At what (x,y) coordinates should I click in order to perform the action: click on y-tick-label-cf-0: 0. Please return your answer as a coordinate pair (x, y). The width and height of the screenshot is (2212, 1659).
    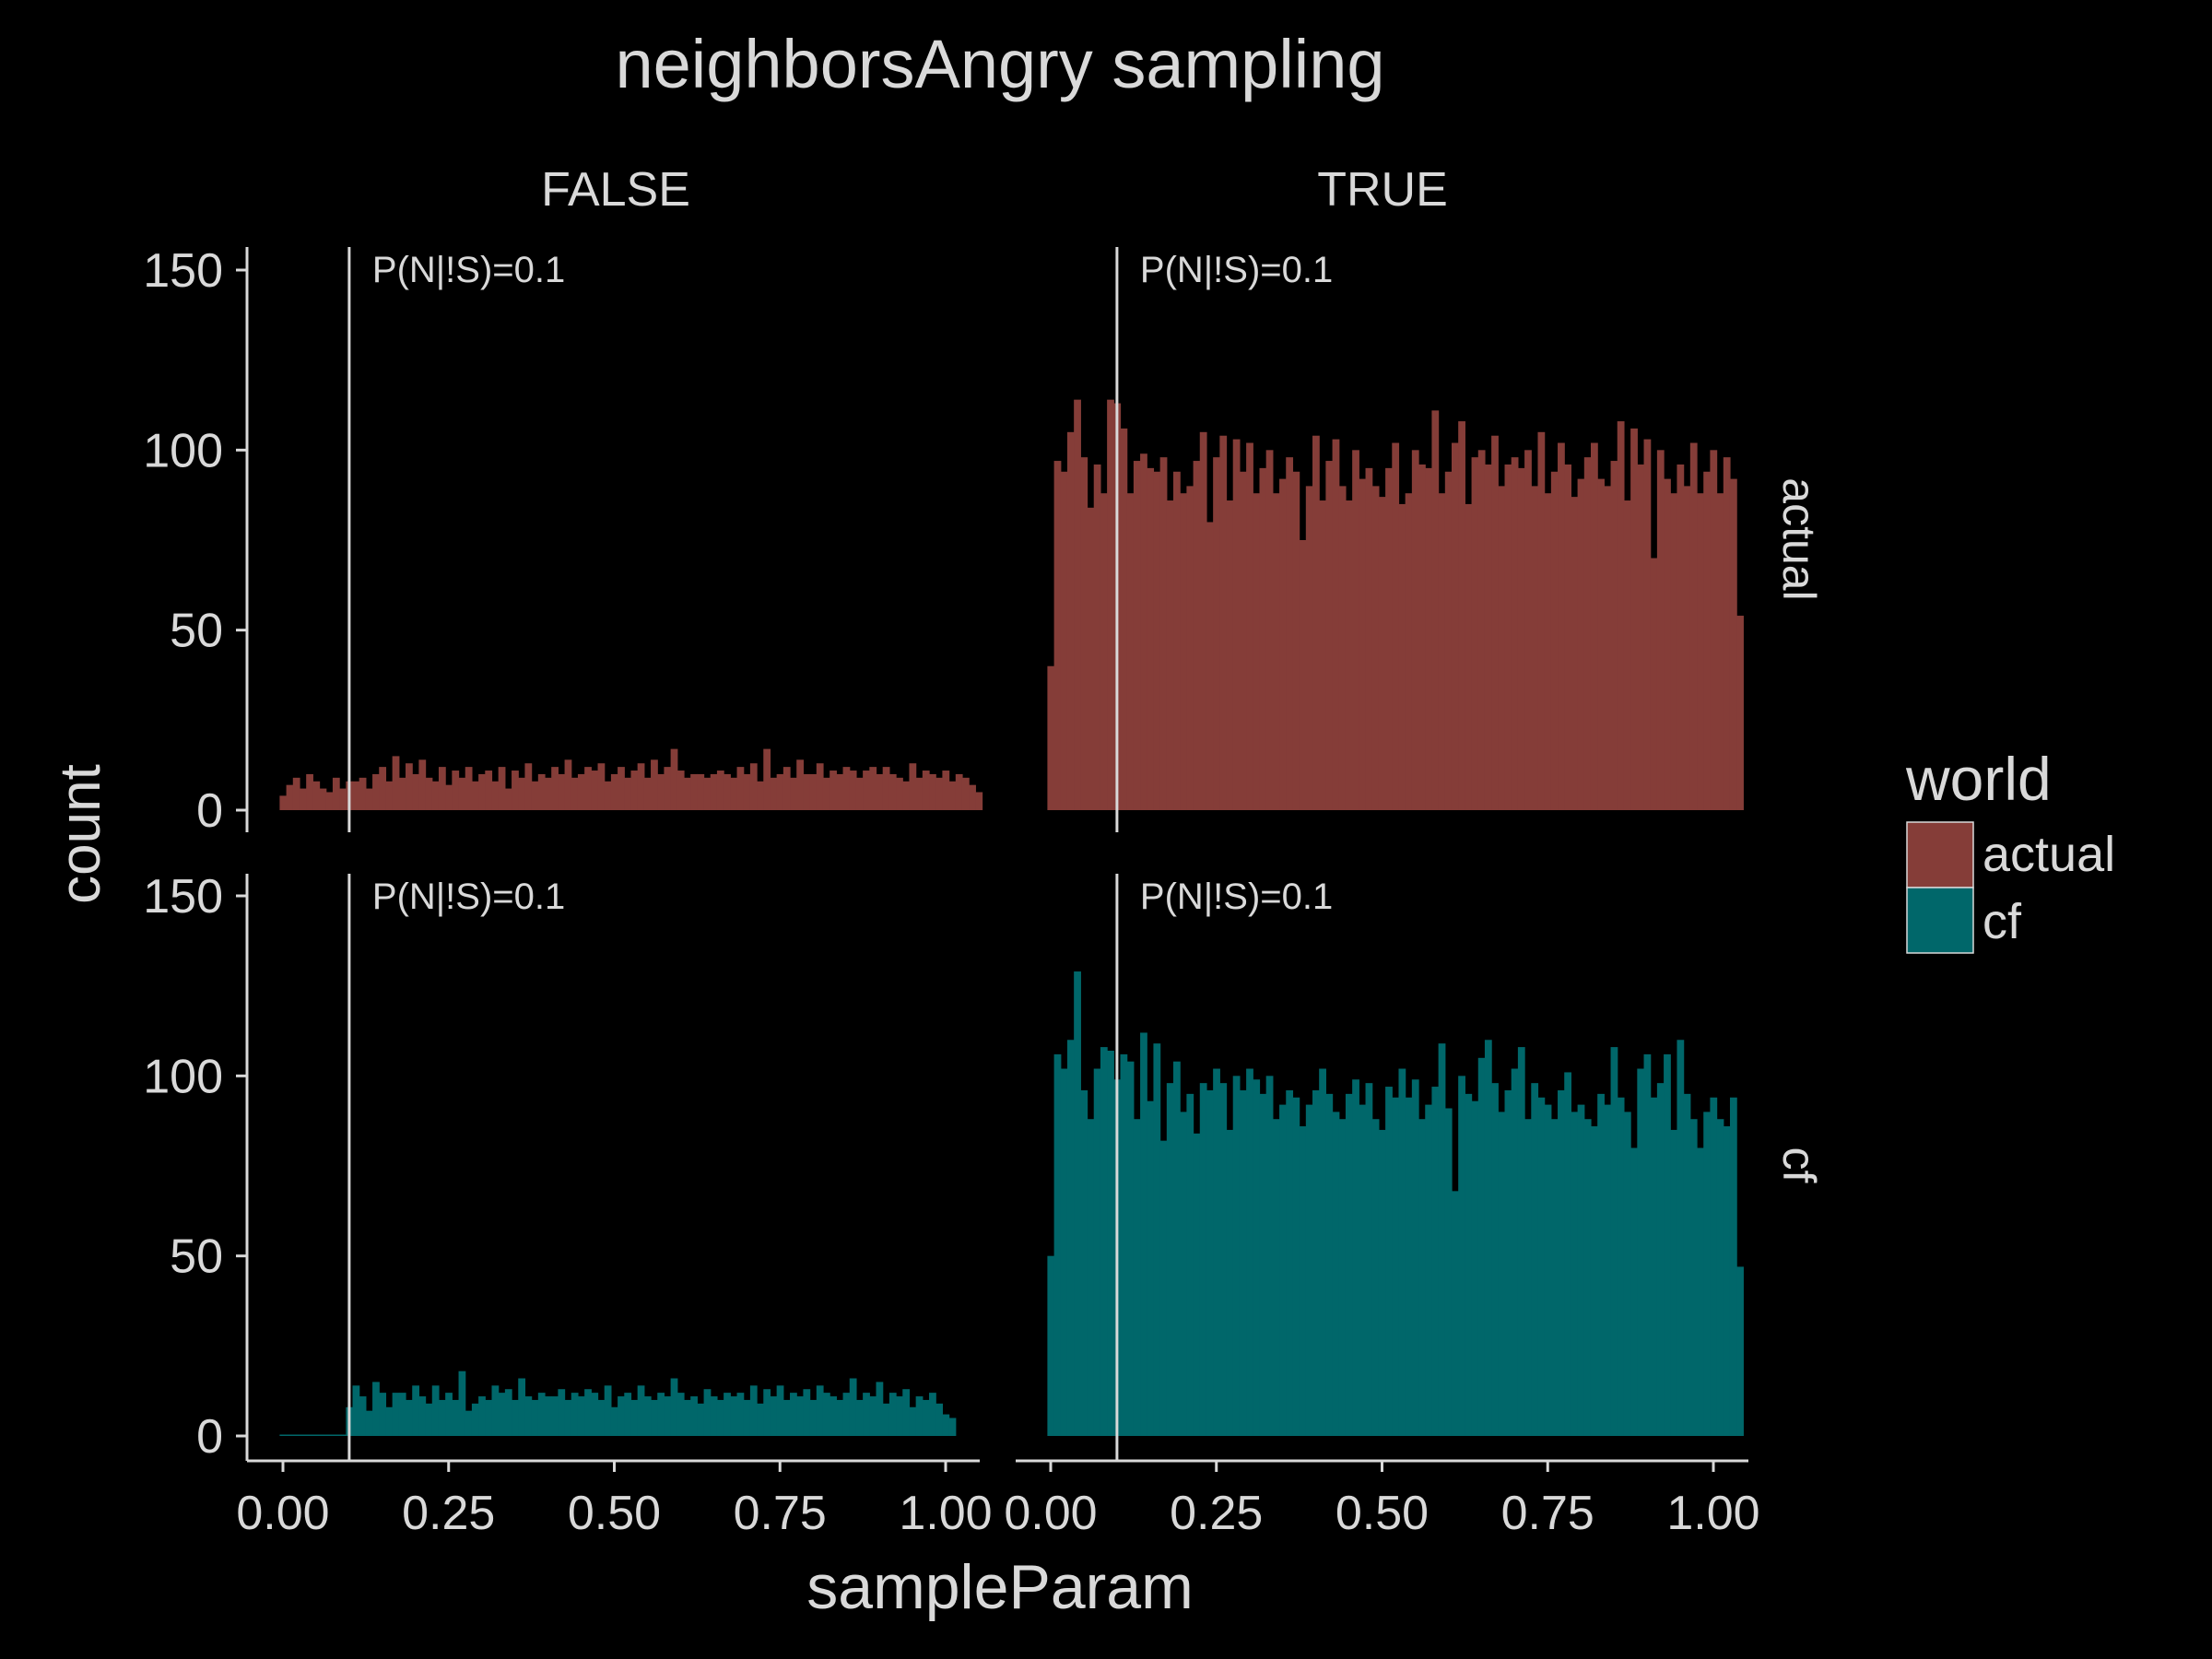
    Looking at the image, I should click on (209, 1437).